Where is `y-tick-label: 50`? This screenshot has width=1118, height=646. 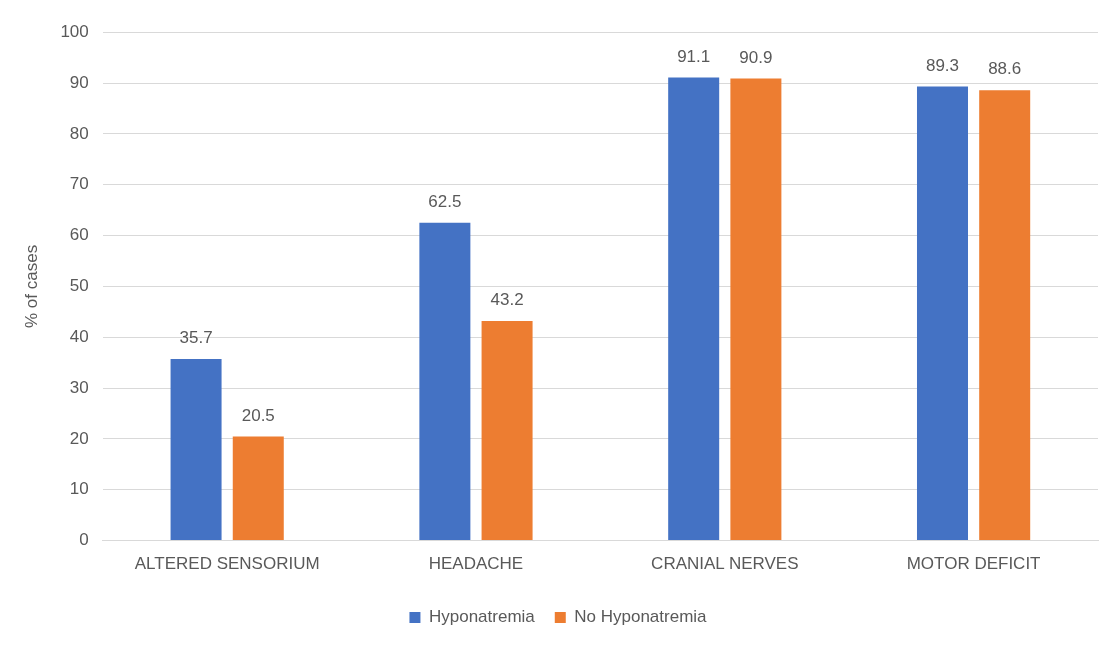
y-tick-label: 50 is located at coordinates (79, 286).